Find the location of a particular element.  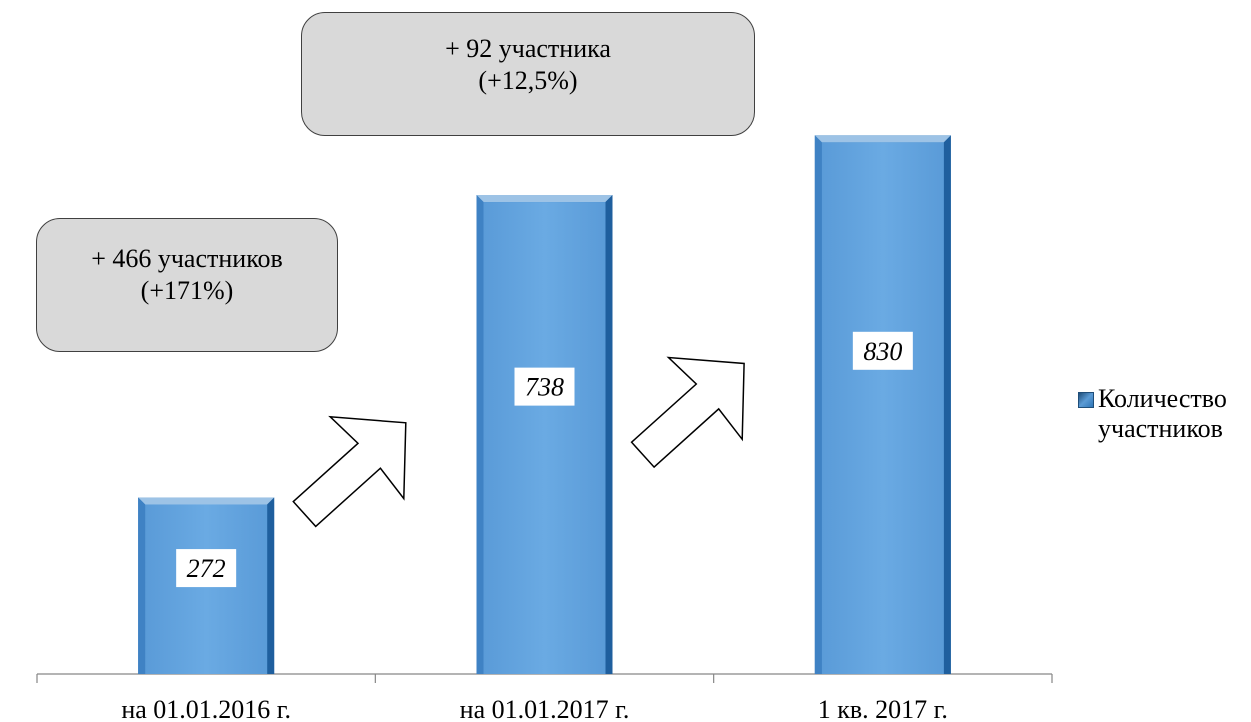

annotation-first-line2: (+171%) is located at coordinates (187, 290).